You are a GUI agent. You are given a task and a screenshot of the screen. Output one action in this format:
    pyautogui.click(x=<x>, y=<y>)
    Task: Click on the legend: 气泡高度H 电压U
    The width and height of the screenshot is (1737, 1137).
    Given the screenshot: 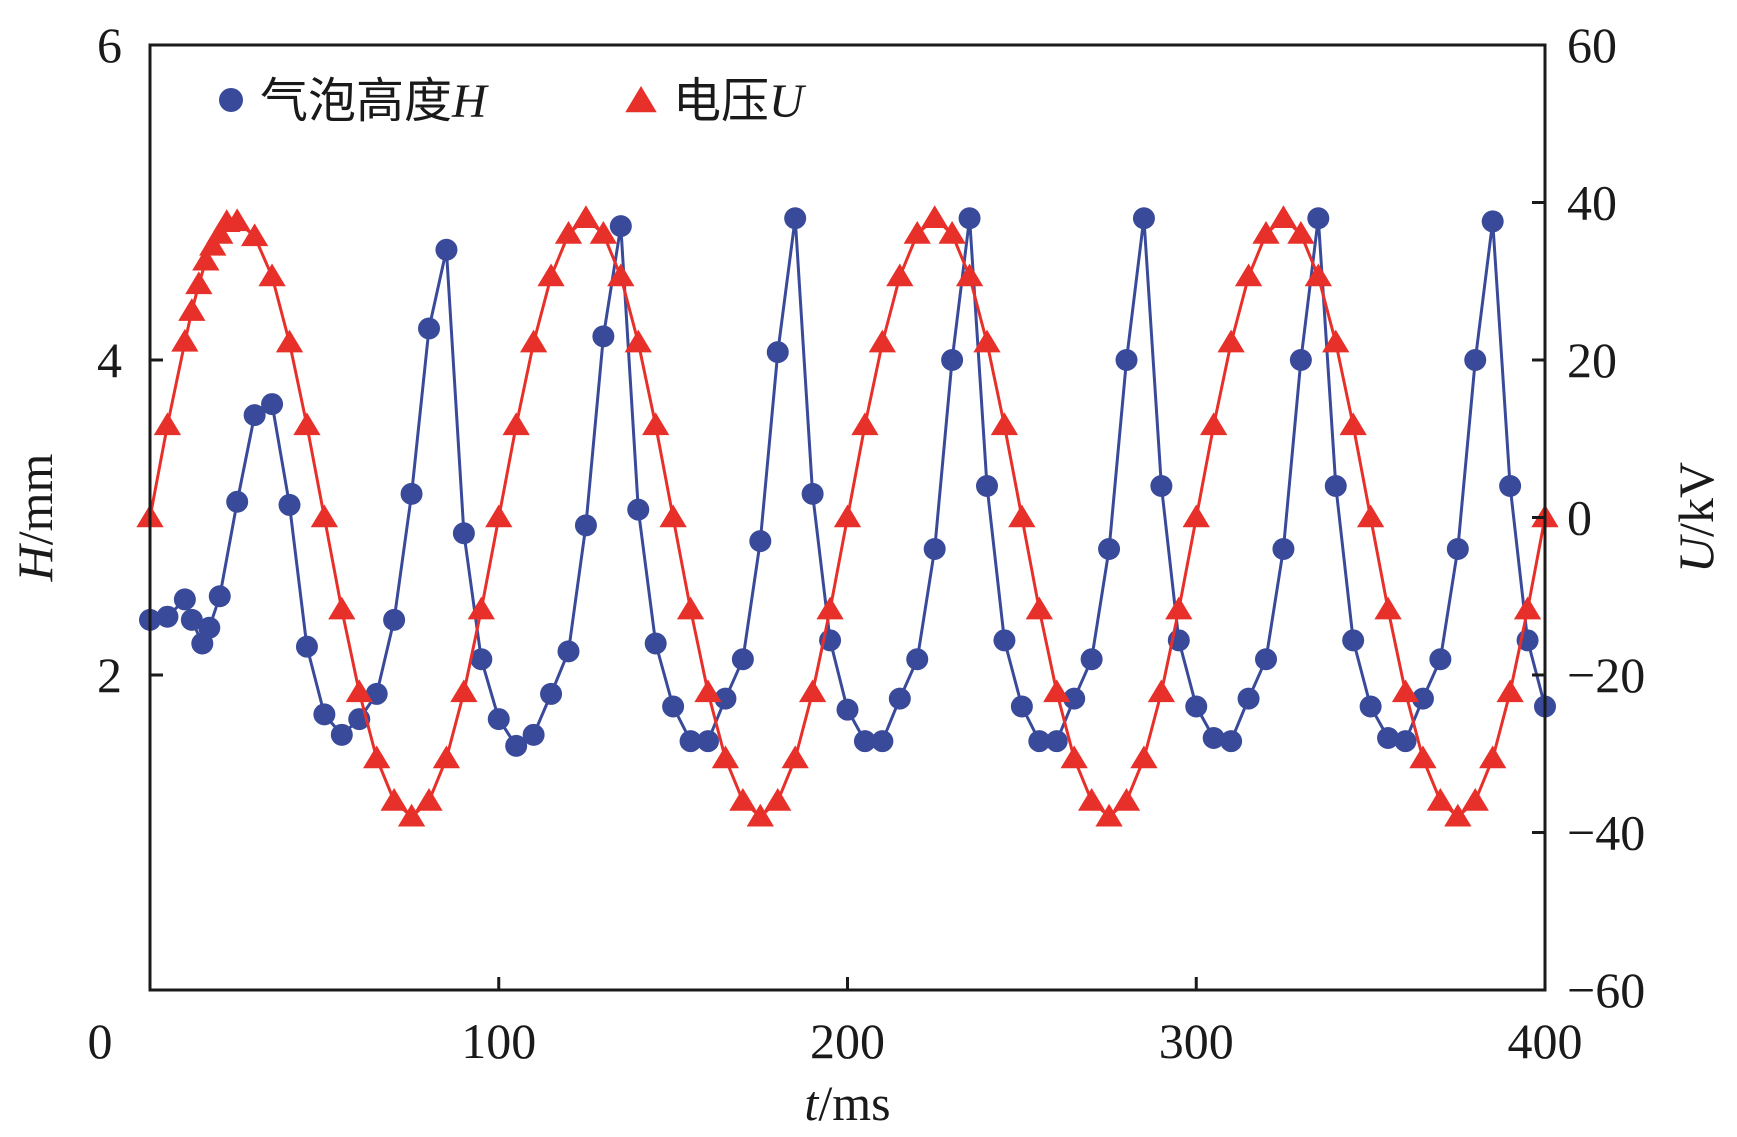 What is the action you would take?
    pyautogui.click(x=513, y=101)
    